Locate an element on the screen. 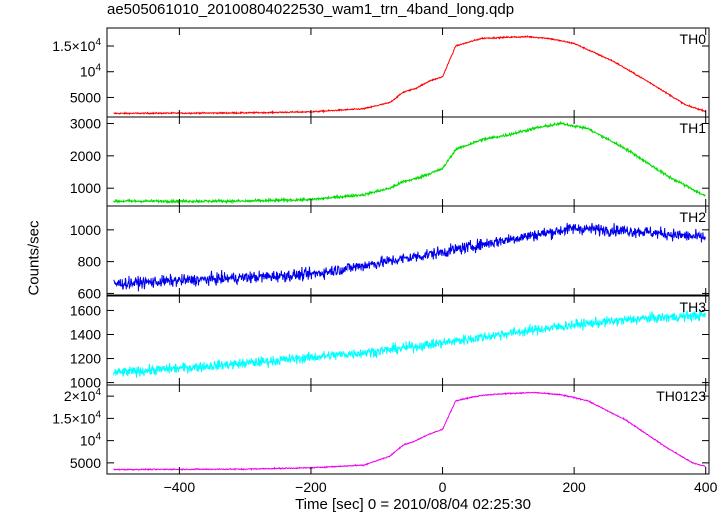 The image size is (723, 516). y-tick-label-TH2: 800 is located at coordinates (90, 262).